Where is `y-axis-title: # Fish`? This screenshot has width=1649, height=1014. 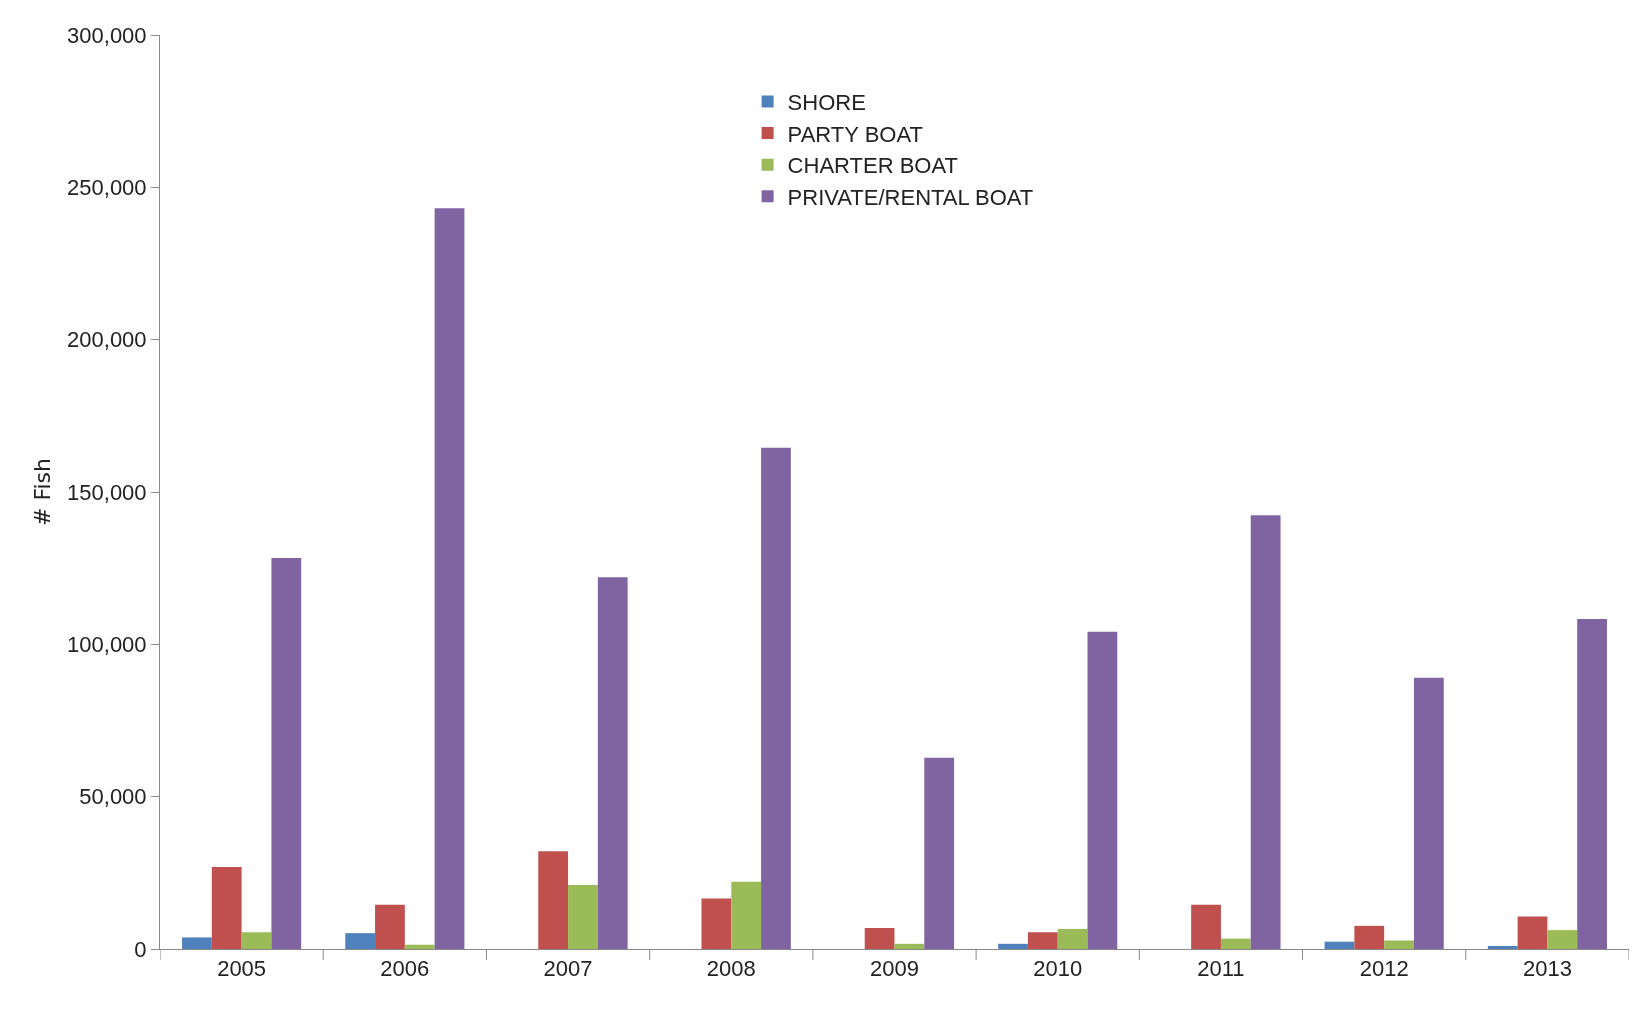
y-axis-title: # Fish is located at coordinates (42, 492).